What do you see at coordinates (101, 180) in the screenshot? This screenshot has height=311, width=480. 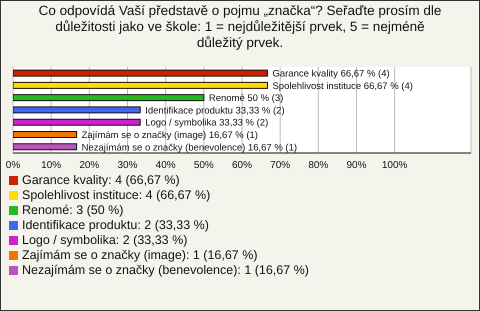 I see `legend-label: Garance kvality: 4 (66,67 %)` at bounding box center [101, 180].